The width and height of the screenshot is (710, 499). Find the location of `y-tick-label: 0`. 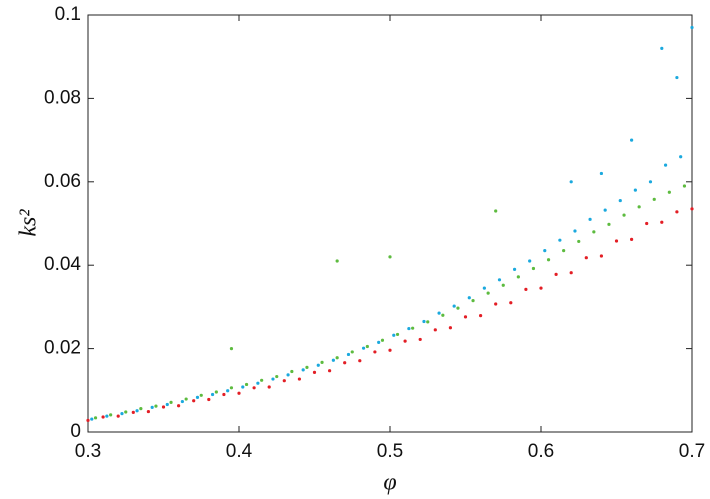

y-tick-label: 0 is located at coordinates (75, 431).